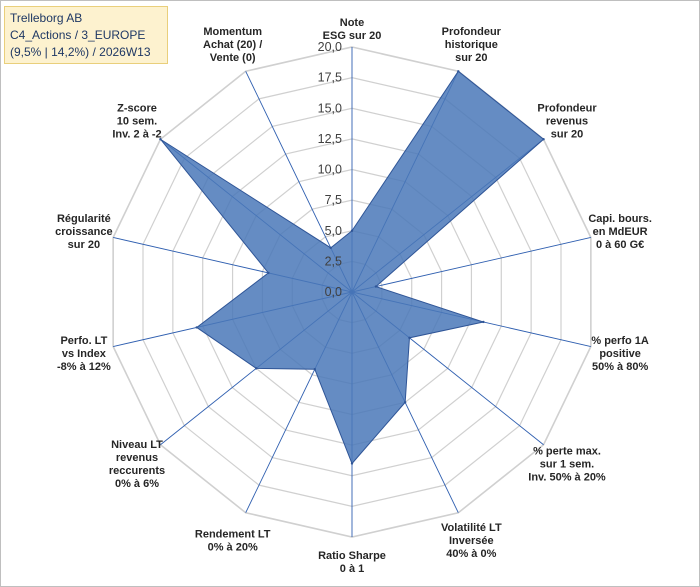  Describe the element at coordinates (620, 245) in the screenshot. I see `axis-label-line: 0 à 60 G€` at that location.